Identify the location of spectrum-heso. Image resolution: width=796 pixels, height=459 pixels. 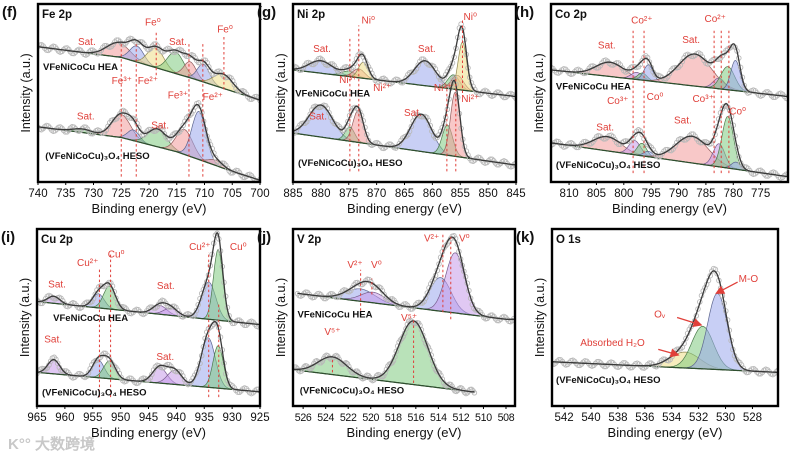
(665, 321).